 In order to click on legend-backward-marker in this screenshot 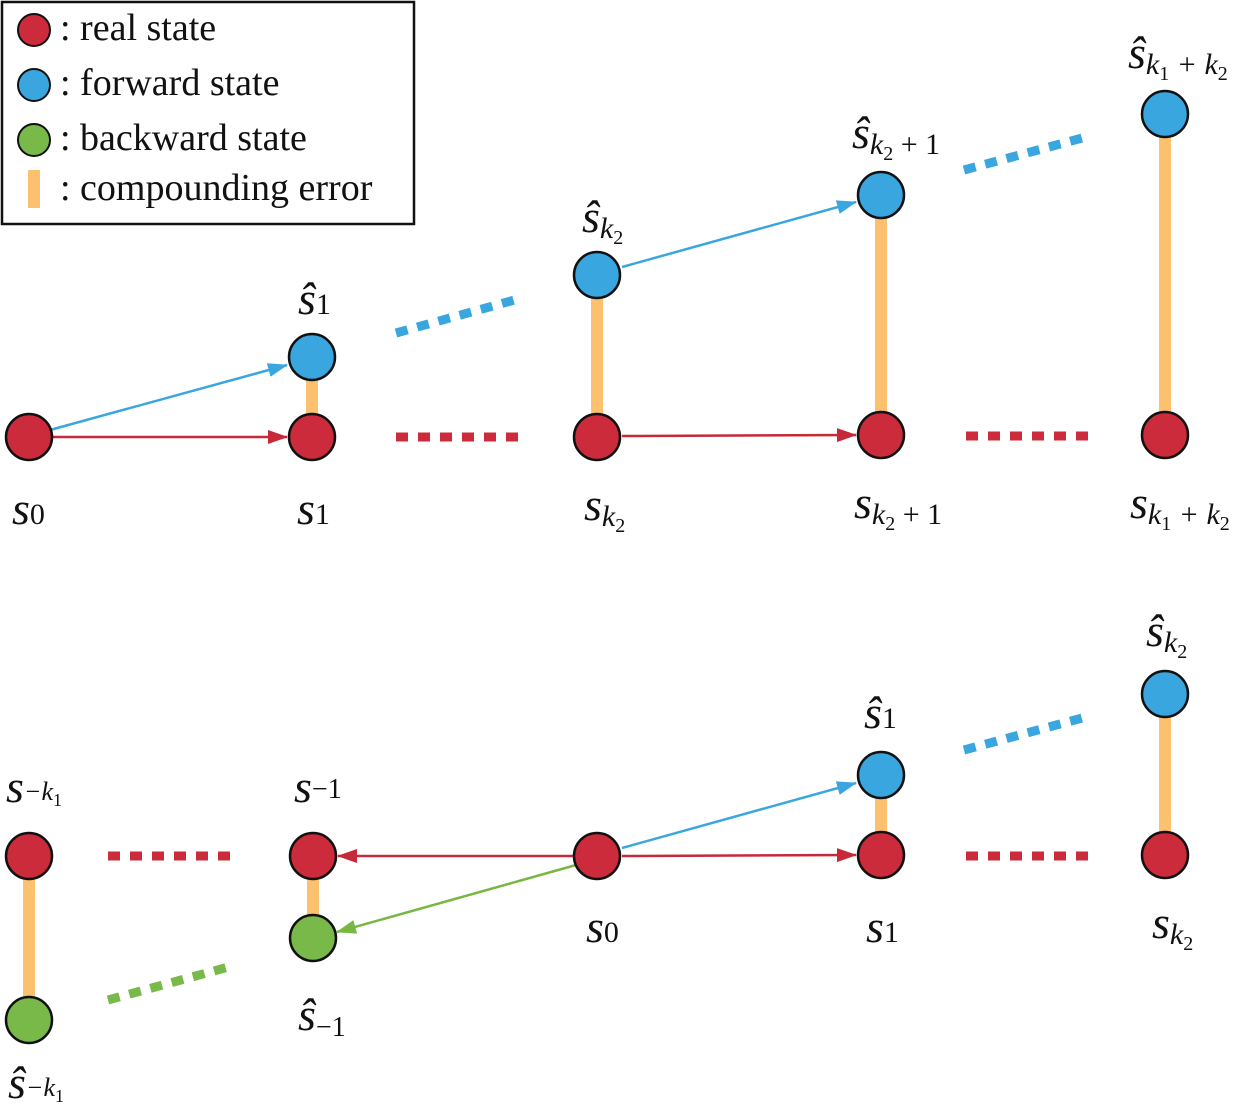, I will do `click(34, 140)`.